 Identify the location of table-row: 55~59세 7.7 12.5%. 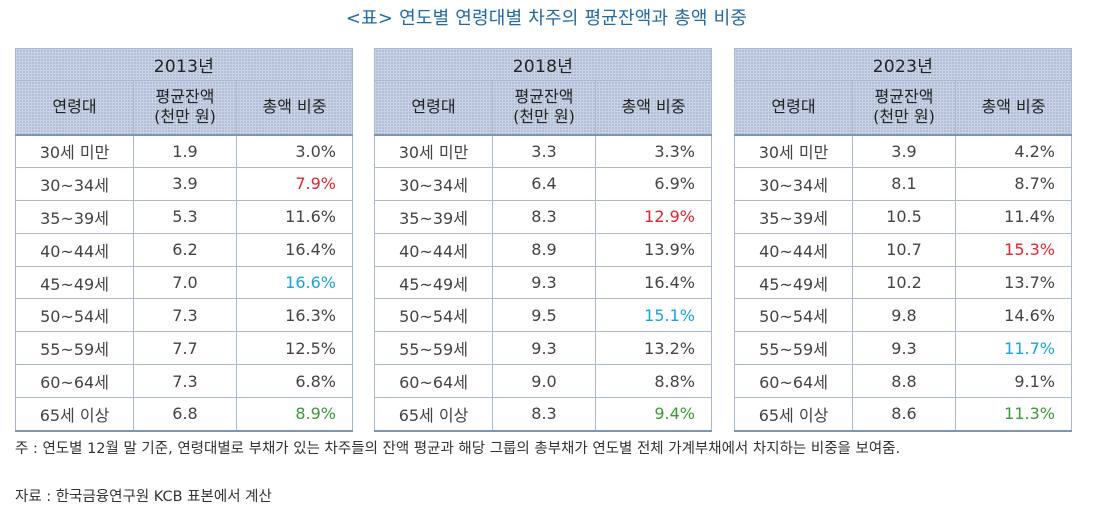
(184, 348).